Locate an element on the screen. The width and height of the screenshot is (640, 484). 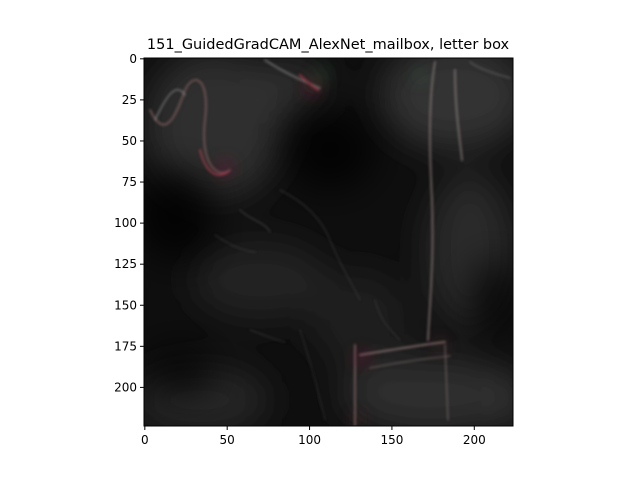
x-axis: 0 50 100 150 200 is located at coordinates (313, 436).